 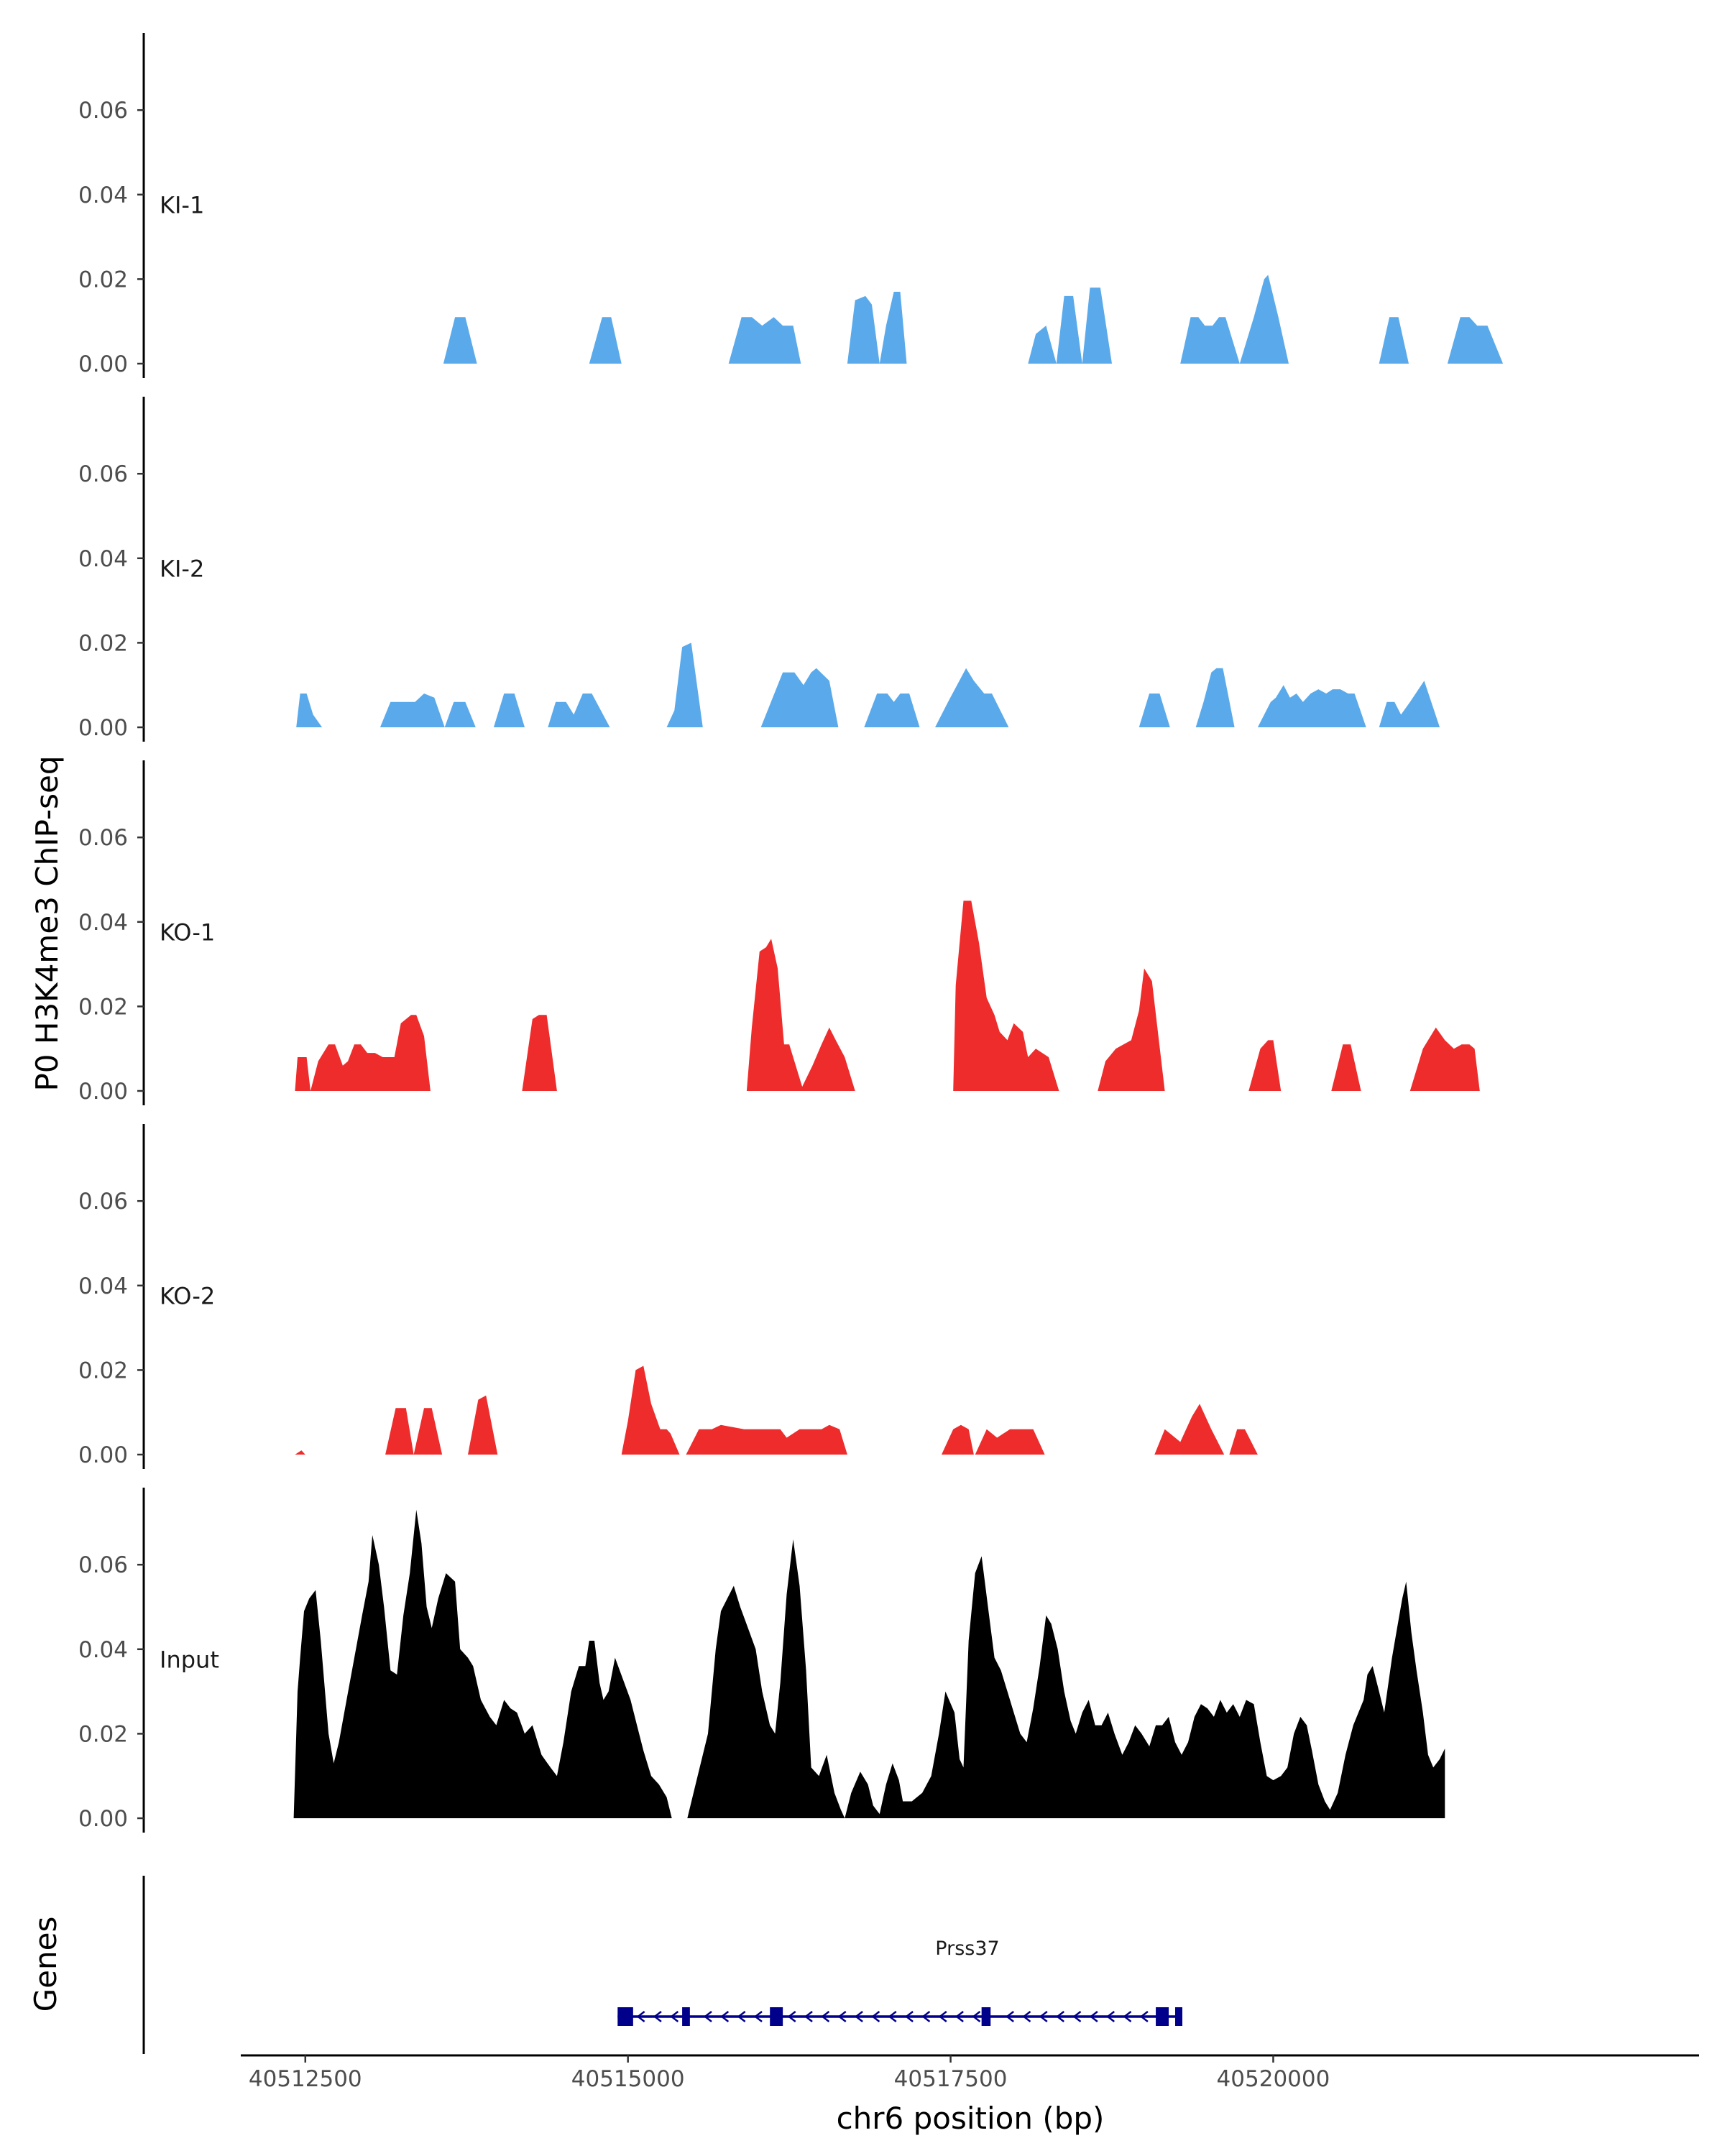 I want to click on track-ko-1: 0.00 0.02 0.04 0.06 KO-1, so click(x=779, y=932).